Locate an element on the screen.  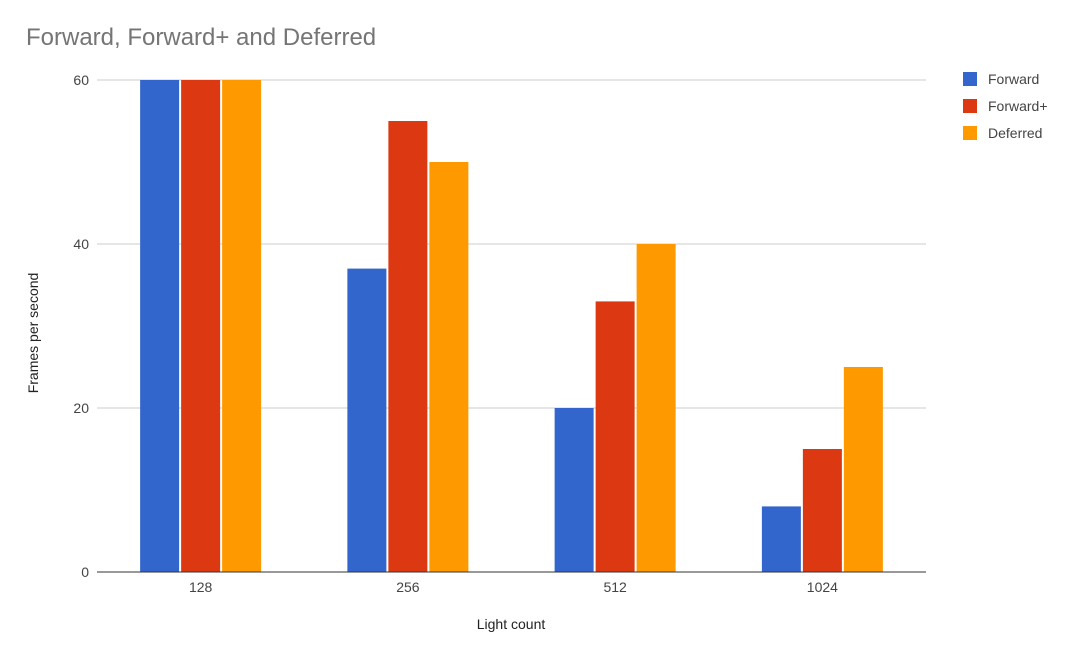
y-tick-label: 40 is located at coordinates (81, 244).